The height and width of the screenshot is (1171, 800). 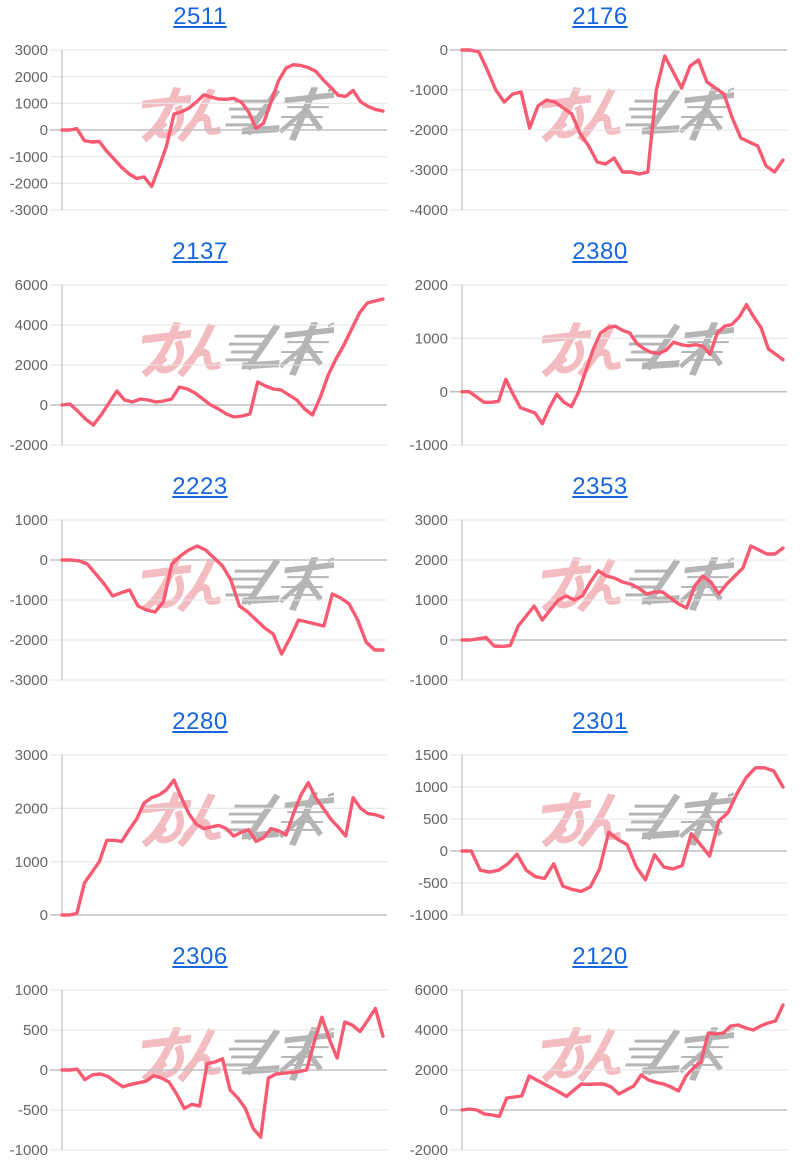 I want to click on chart-title-row: 2511, so click(x=200, y=17).